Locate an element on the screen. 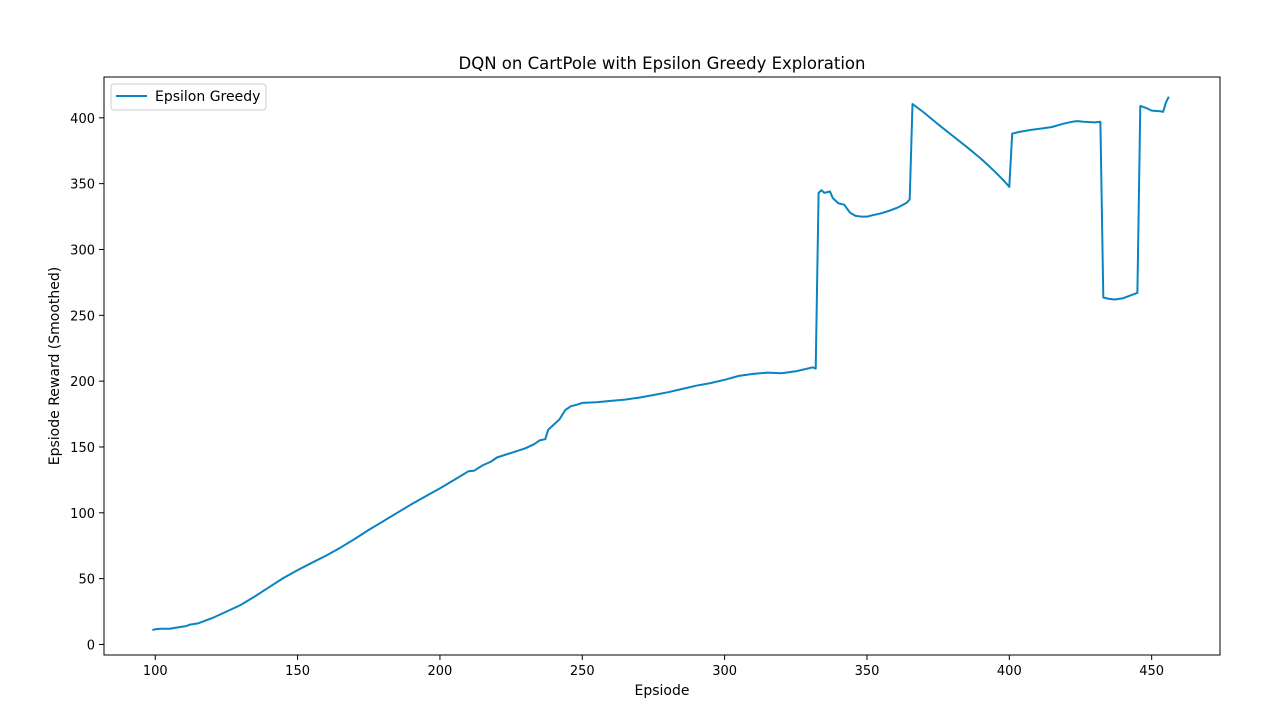  x-tick-label: 400 is located at coordinates (1009, 671).